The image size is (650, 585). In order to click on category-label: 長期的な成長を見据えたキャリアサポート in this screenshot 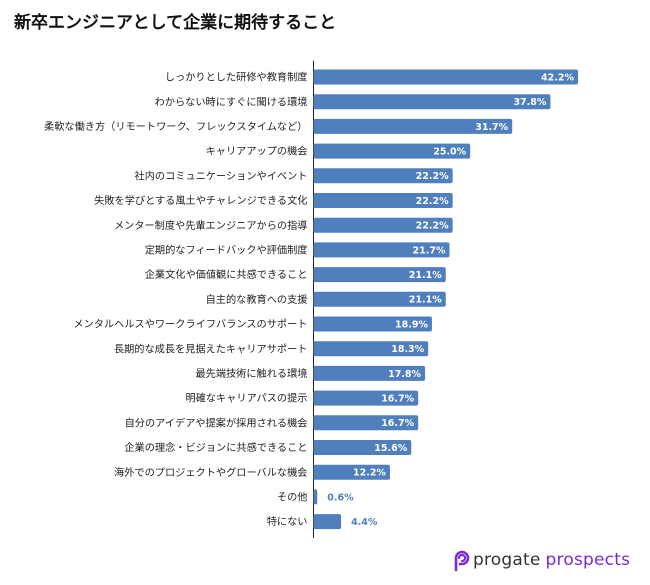, I will do `click(211, 348)`.